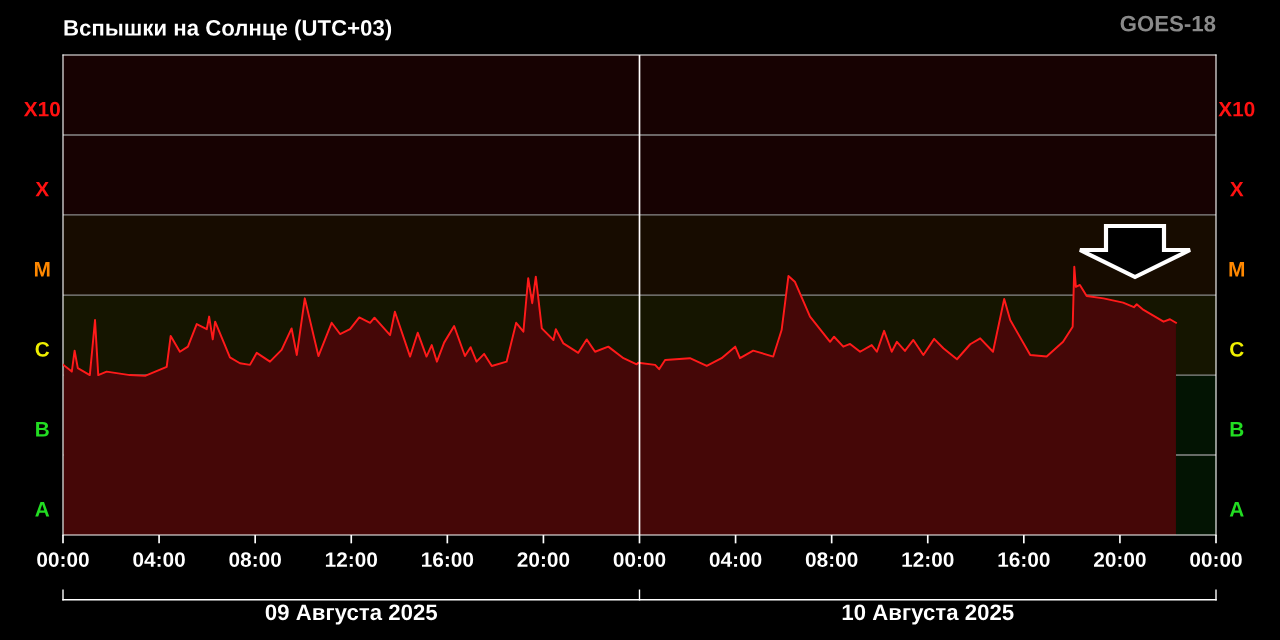  What do you see at coordinates (42, 509) in the screenshot?
I see `text: A` at bounding box center [42, 509].